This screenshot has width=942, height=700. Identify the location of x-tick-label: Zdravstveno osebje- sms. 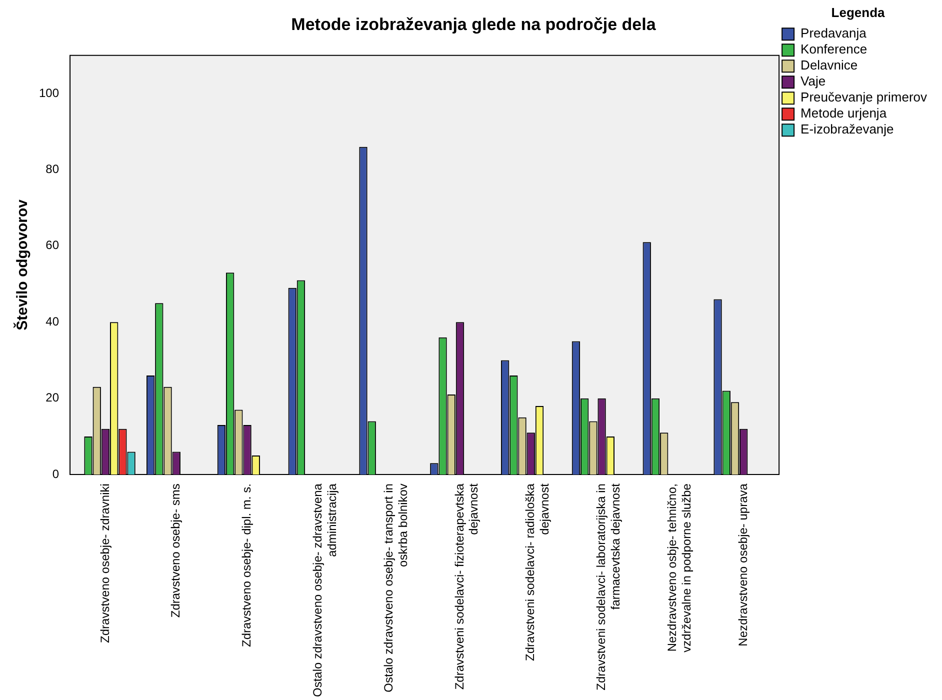
(175, 551).